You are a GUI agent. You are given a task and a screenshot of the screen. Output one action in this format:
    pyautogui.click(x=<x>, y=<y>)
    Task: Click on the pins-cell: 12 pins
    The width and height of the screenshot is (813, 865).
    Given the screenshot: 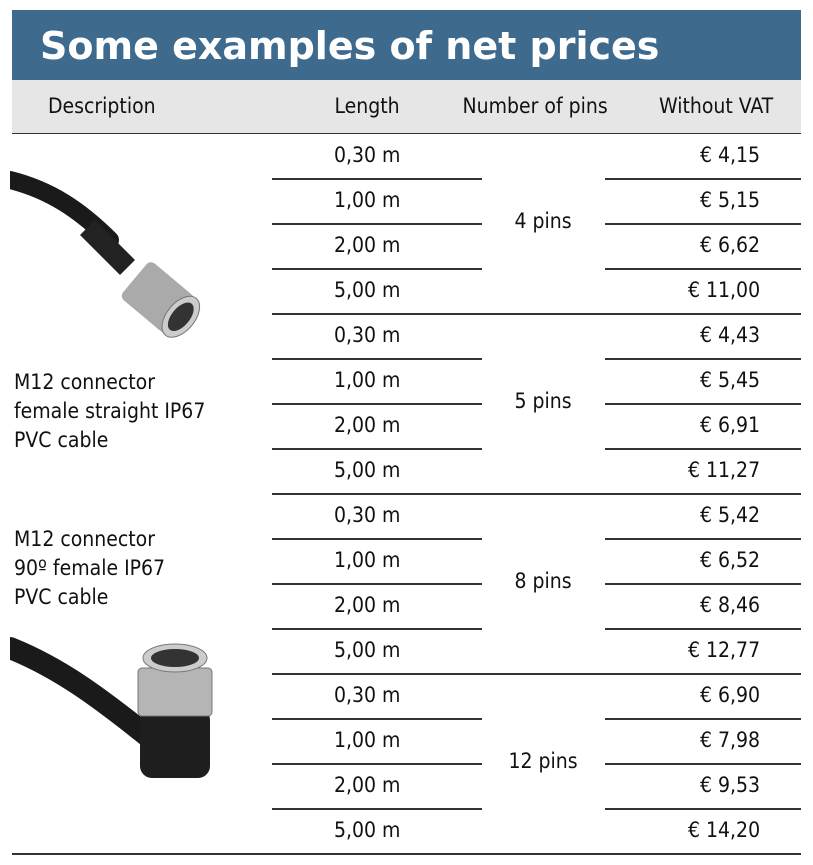 What is the action you would take?
    pyautogui.click(x=543, y=761)
    